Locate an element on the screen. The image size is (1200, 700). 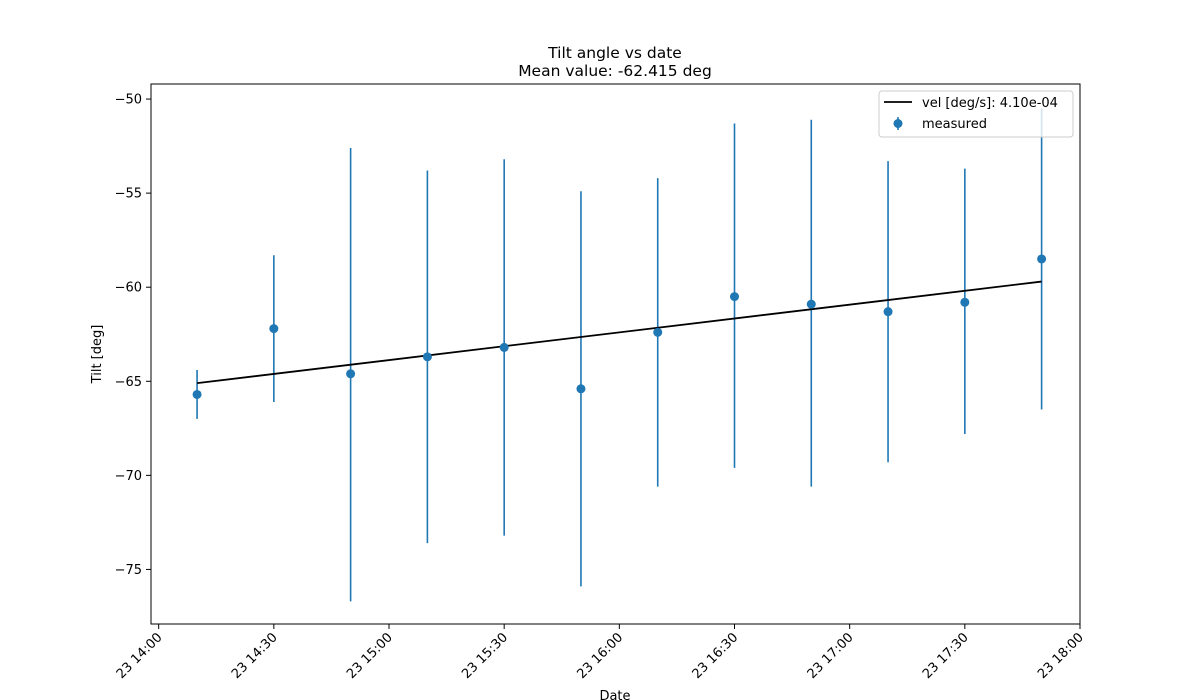
chart-title: Tilt angle vs date is located at coordinates (614, 53).